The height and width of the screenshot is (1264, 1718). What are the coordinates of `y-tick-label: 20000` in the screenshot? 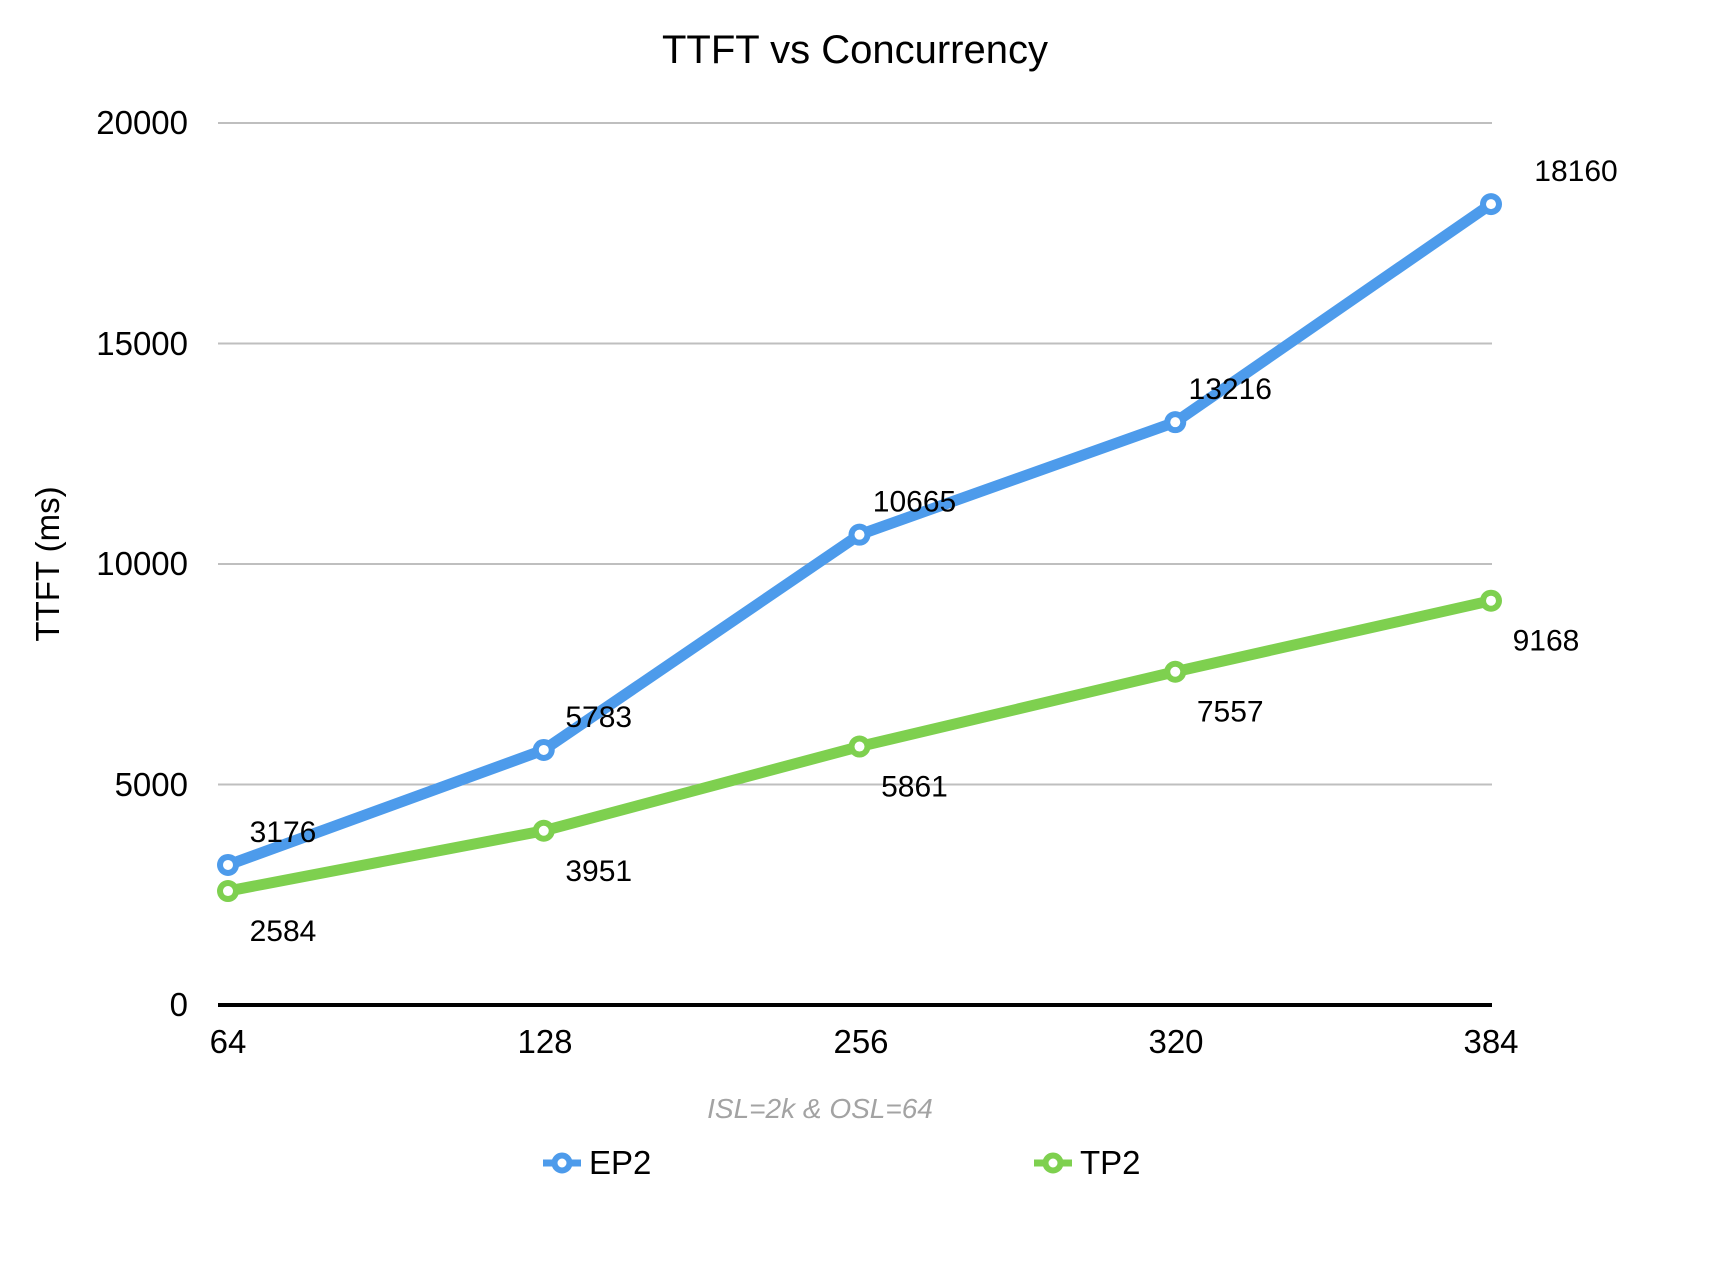 It's located at (142, 122).